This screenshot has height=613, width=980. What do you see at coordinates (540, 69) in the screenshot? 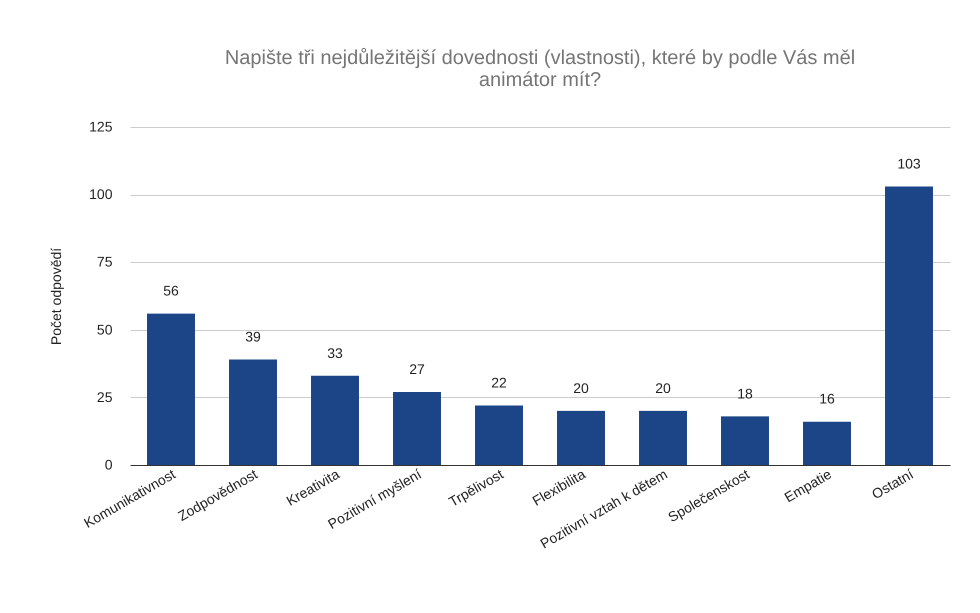
I see `chart-title: Napište tři nejdůležitější dovednosti (vlastnosti), které by podle Vás měl animátor mít?` at bounding box center [540, 69].